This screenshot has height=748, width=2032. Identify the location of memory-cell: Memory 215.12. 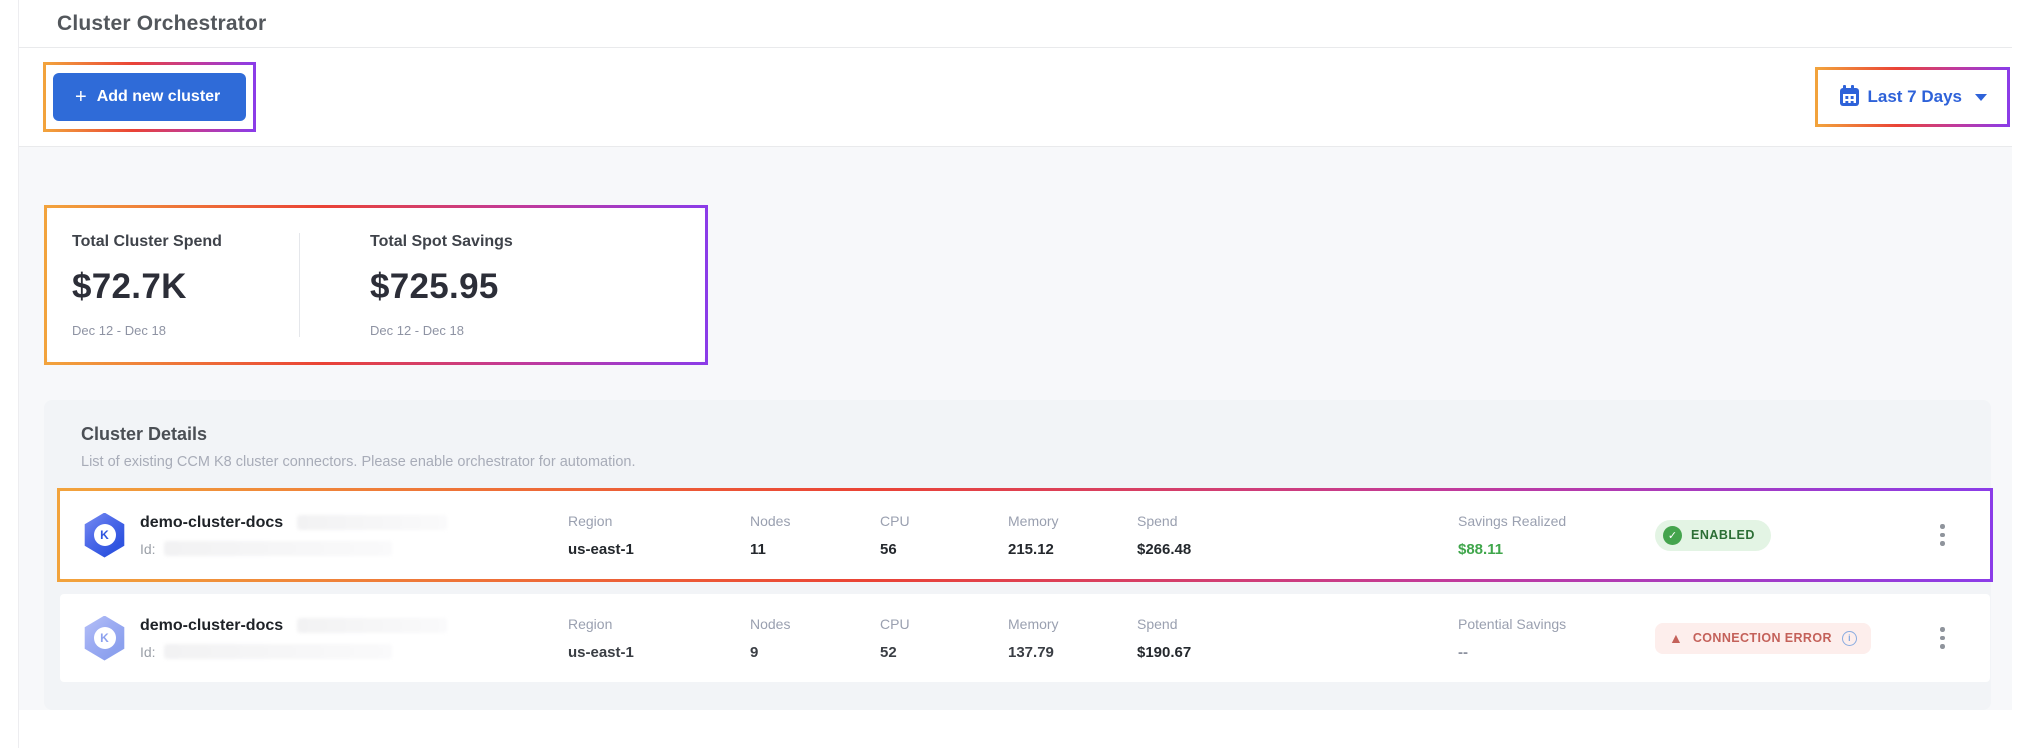
(1072, 535).